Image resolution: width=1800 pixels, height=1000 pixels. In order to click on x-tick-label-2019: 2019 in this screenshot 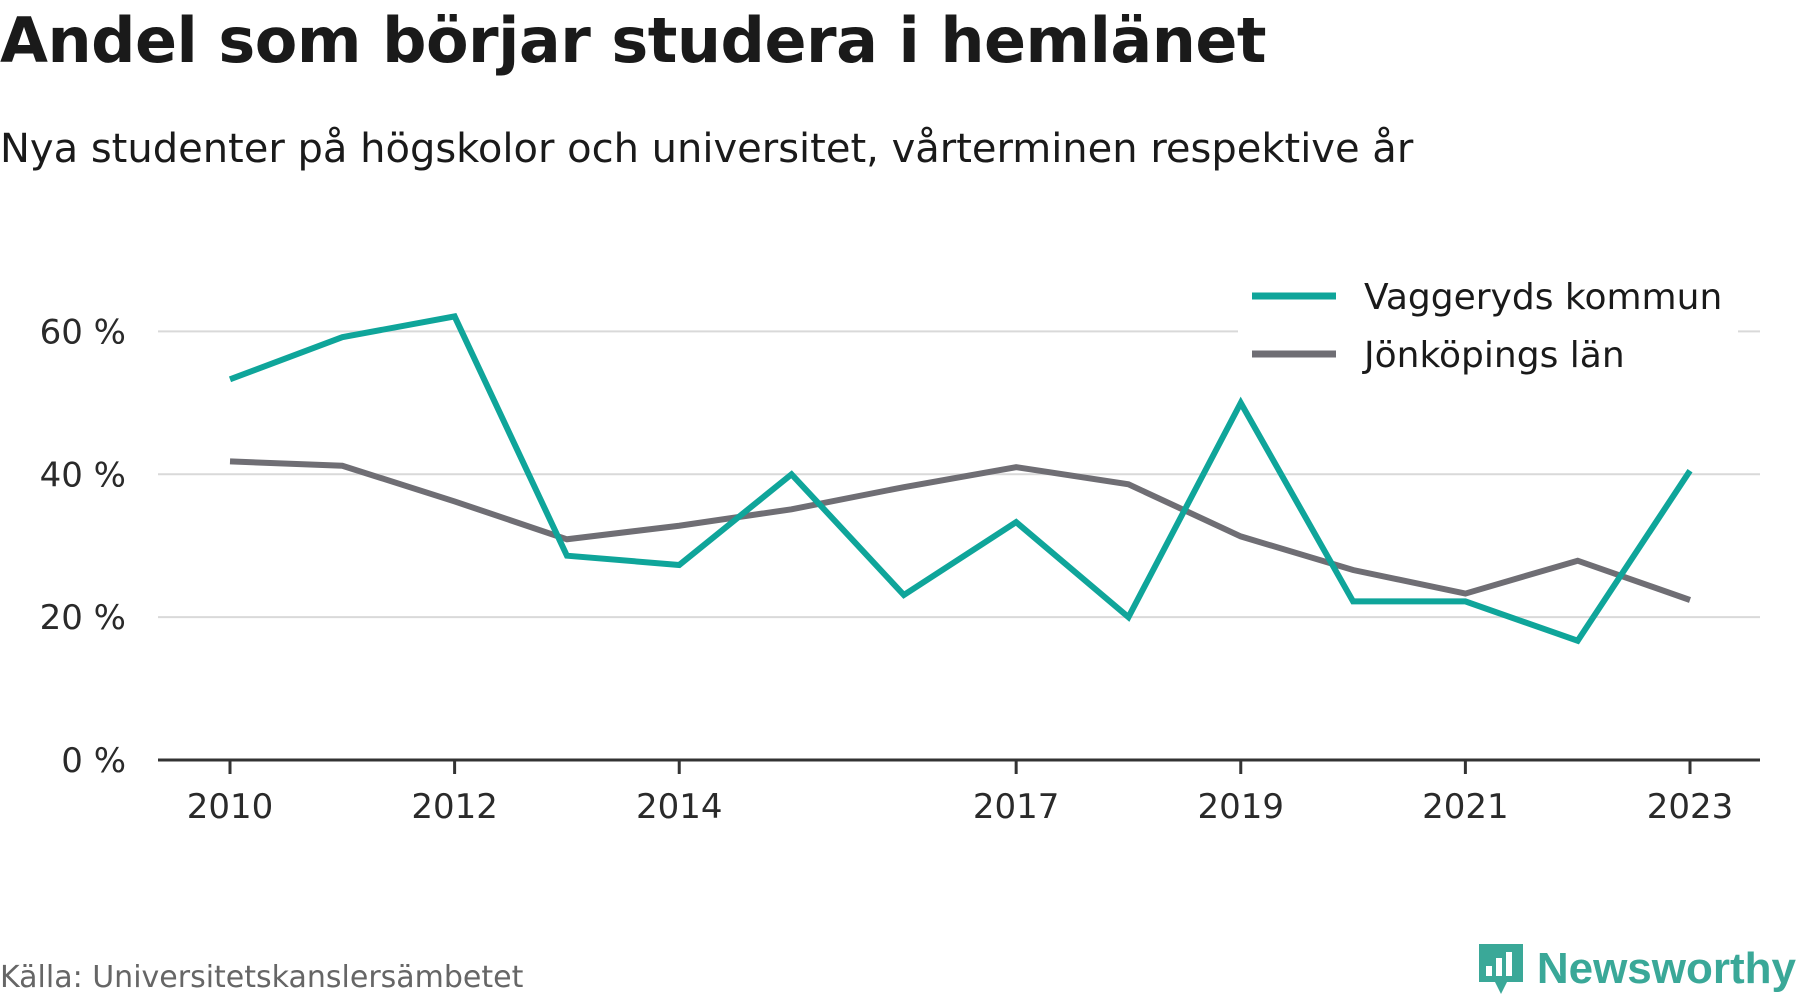, I will do `click(1241, 807)`.